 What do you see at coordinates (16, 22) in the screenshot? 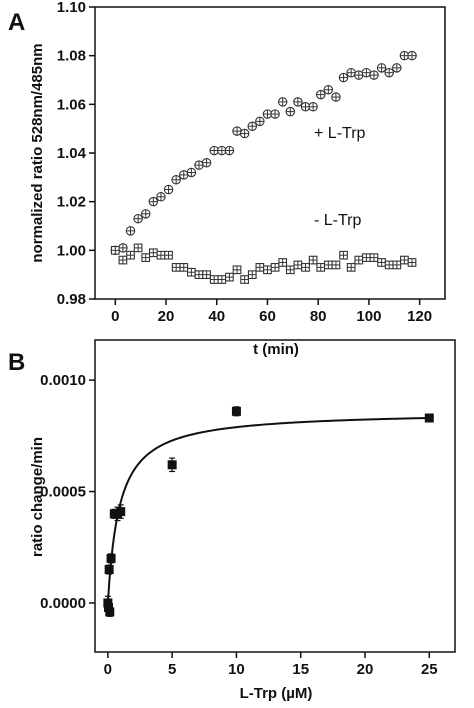
I see `panel-a-label: A` at bounding box center [16, 22].